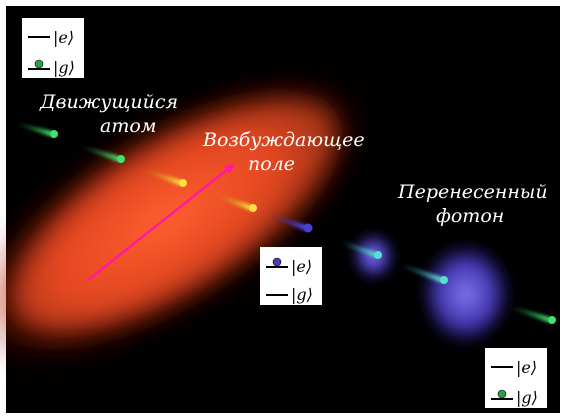  I want to click on moving-atom-label-line2: атом, so click(128, 126).